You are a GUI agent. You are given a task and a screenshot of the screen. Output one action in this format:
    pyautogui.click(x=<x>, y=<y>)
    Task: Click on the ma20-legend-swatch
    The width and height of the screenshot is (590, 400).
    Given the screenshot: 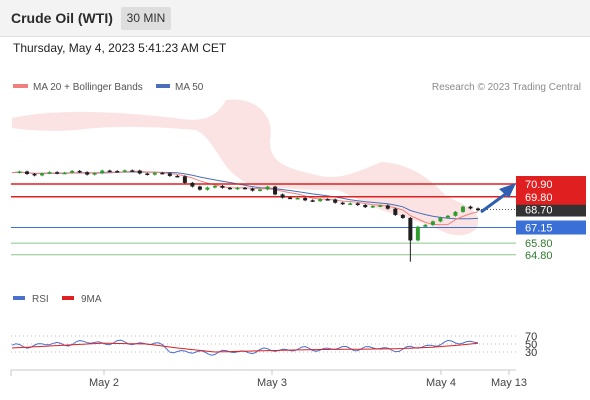 What is the action you would take?
    pyautogui.click(x=20, y=86)
    